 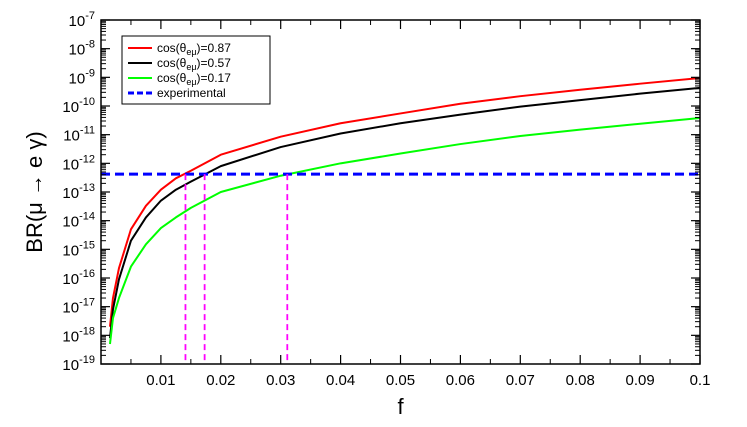 What do you see at coordinates (78, 307) in the screenshot?
I see `y-tick-label: 10⁻¹⁷` at bounding box center [78, 307].